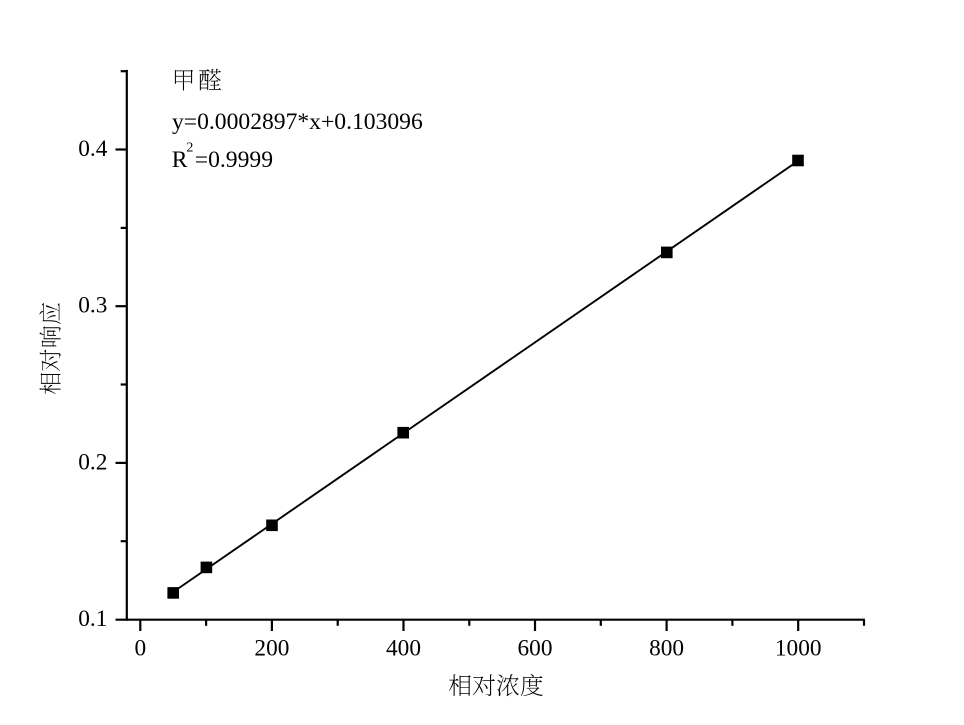 Image resolution: width=964 pixels, height=725 pixels. What do you see at coordinates (180, 160) in the screenshot?
I see `svg-text: R` at bounding box center [180, 160].